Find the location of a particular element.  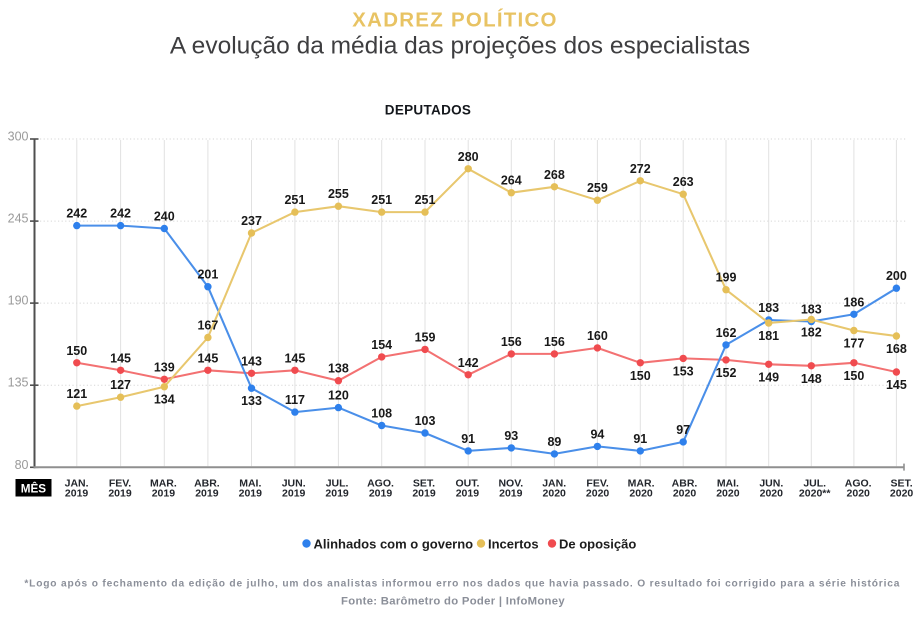

svg-text: De oposição is located at coordinates (597, 543).